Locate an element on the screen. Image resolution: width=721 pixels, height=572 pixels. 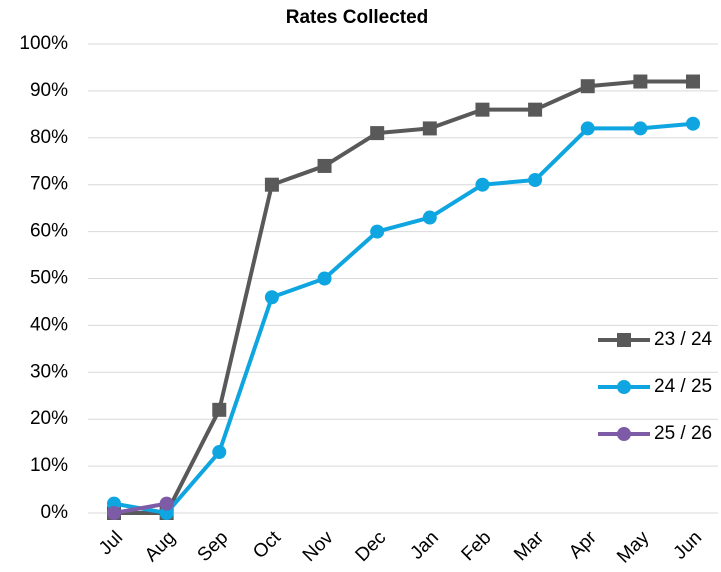
y-tick-label: 80% is located at coordinates (49, 137).